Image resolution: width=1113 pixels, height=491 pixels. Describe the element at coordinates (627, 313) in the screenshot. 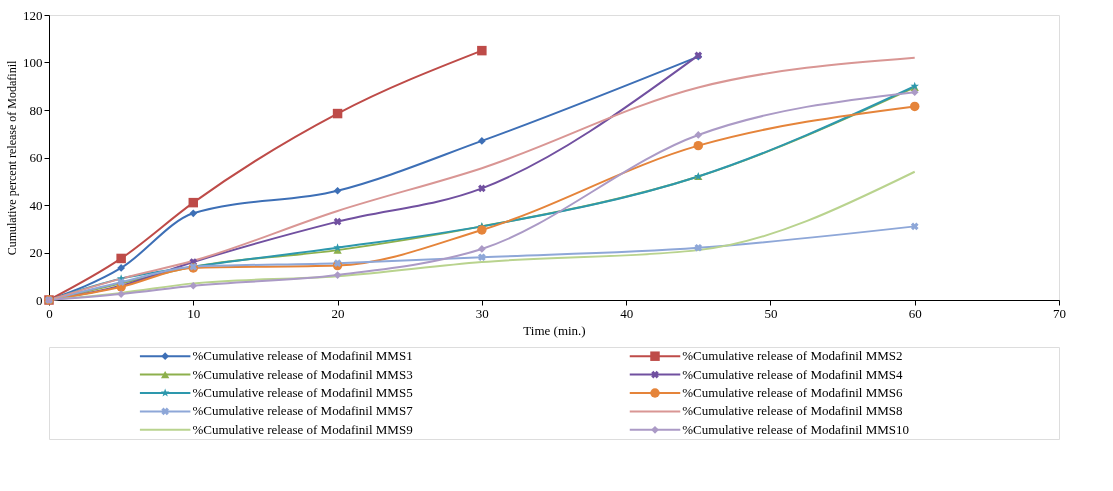

I see `x-tick-label: 40` at that location.